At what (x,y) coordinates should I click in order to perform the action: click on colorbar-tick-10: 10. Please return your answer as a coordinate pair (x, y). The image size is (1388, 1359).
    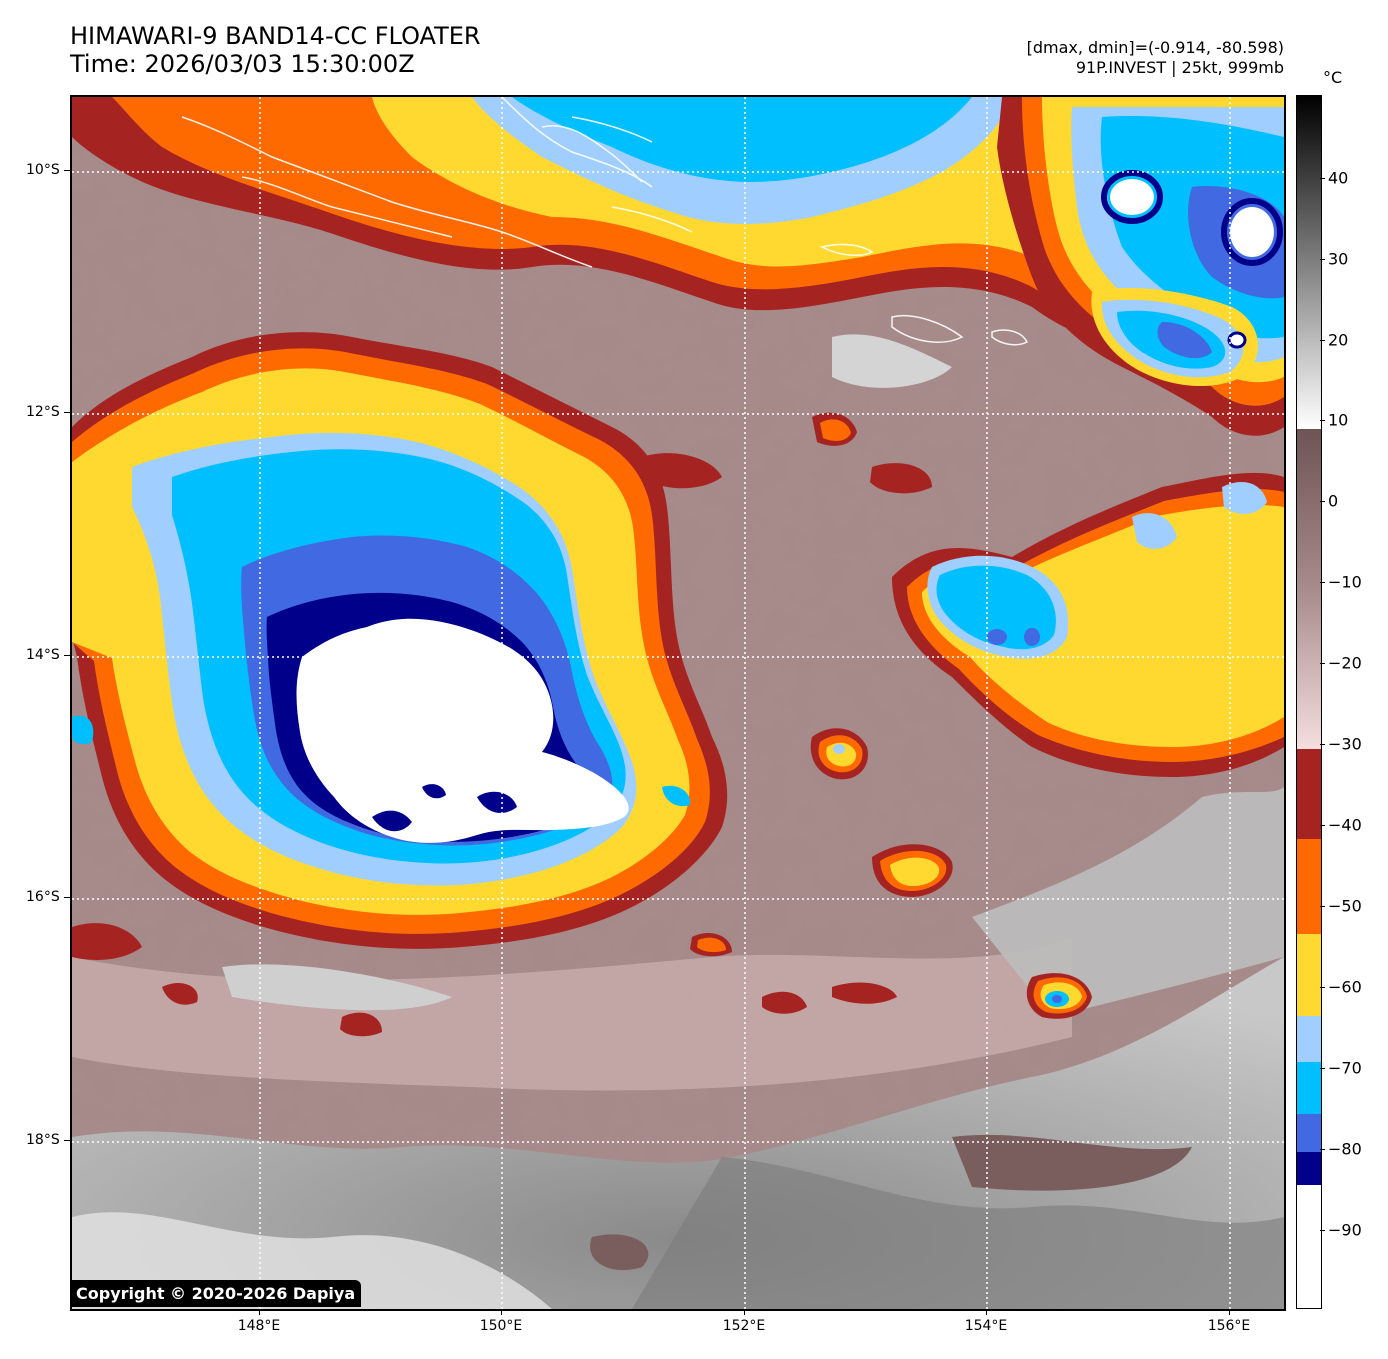
    Looking at the image, I should click on (1338, 420).